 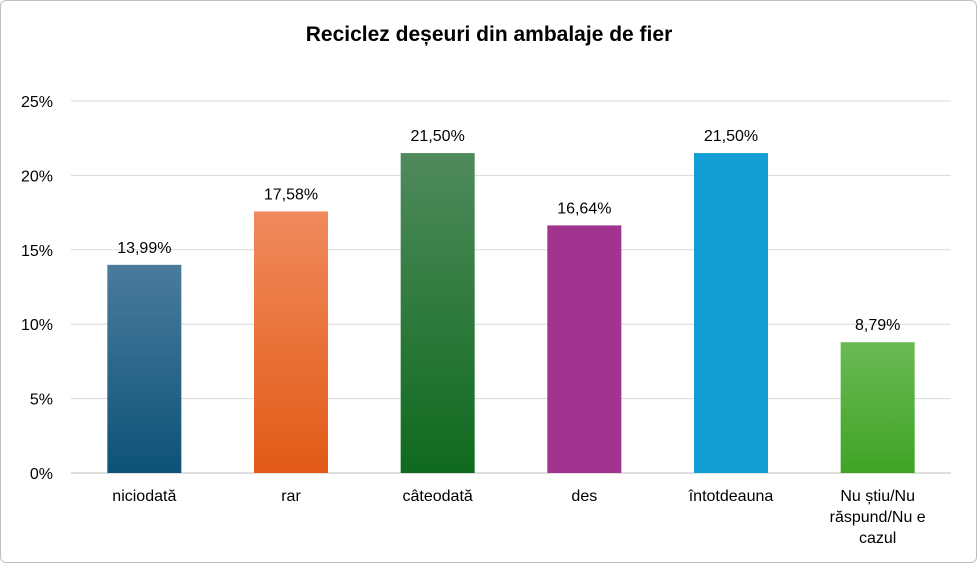 What do you see at coordinates (438, 496) in the screenshot?
I see `x-tick-label: câteodată` at bounding box center [438, 496].